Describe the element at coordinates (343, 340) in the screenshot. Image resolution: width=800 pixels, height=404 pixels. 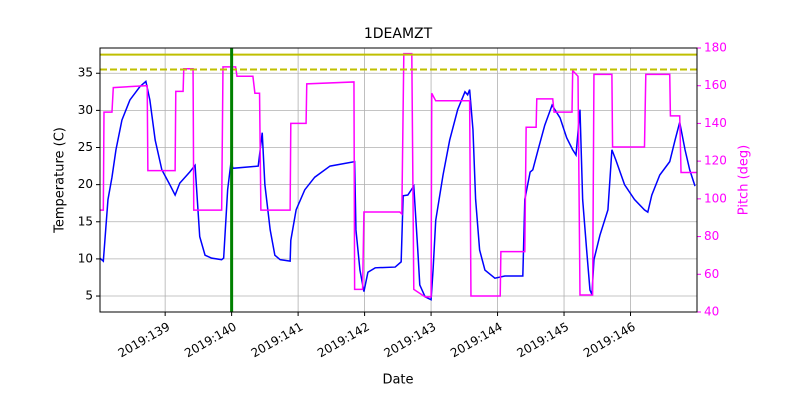
I see `x-tick-label: 2019:142` at that location.